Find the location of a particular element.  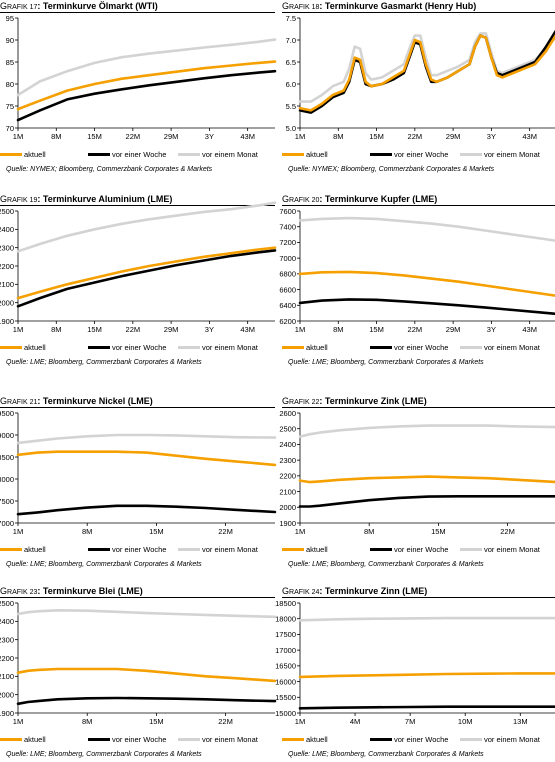

y-tick-label: 7600 is located at coordinates (287, 211).